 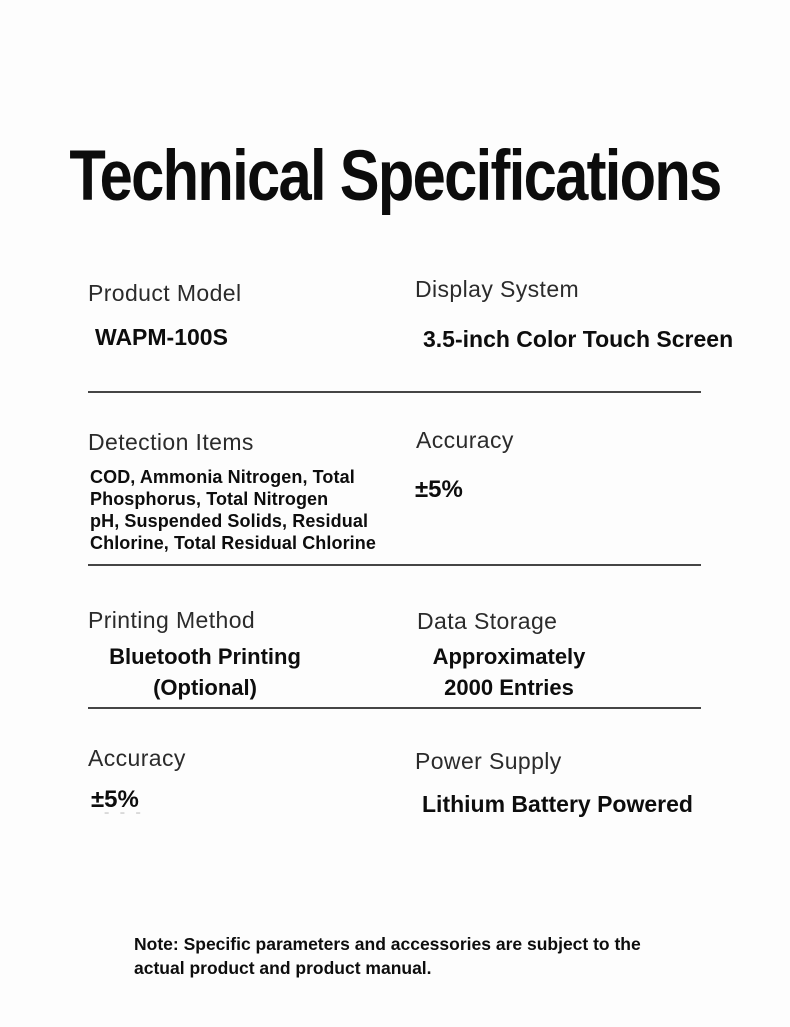 I want to click on spec-value-power-supply: Lithium Battery Powered, so click(x=557, y=804).